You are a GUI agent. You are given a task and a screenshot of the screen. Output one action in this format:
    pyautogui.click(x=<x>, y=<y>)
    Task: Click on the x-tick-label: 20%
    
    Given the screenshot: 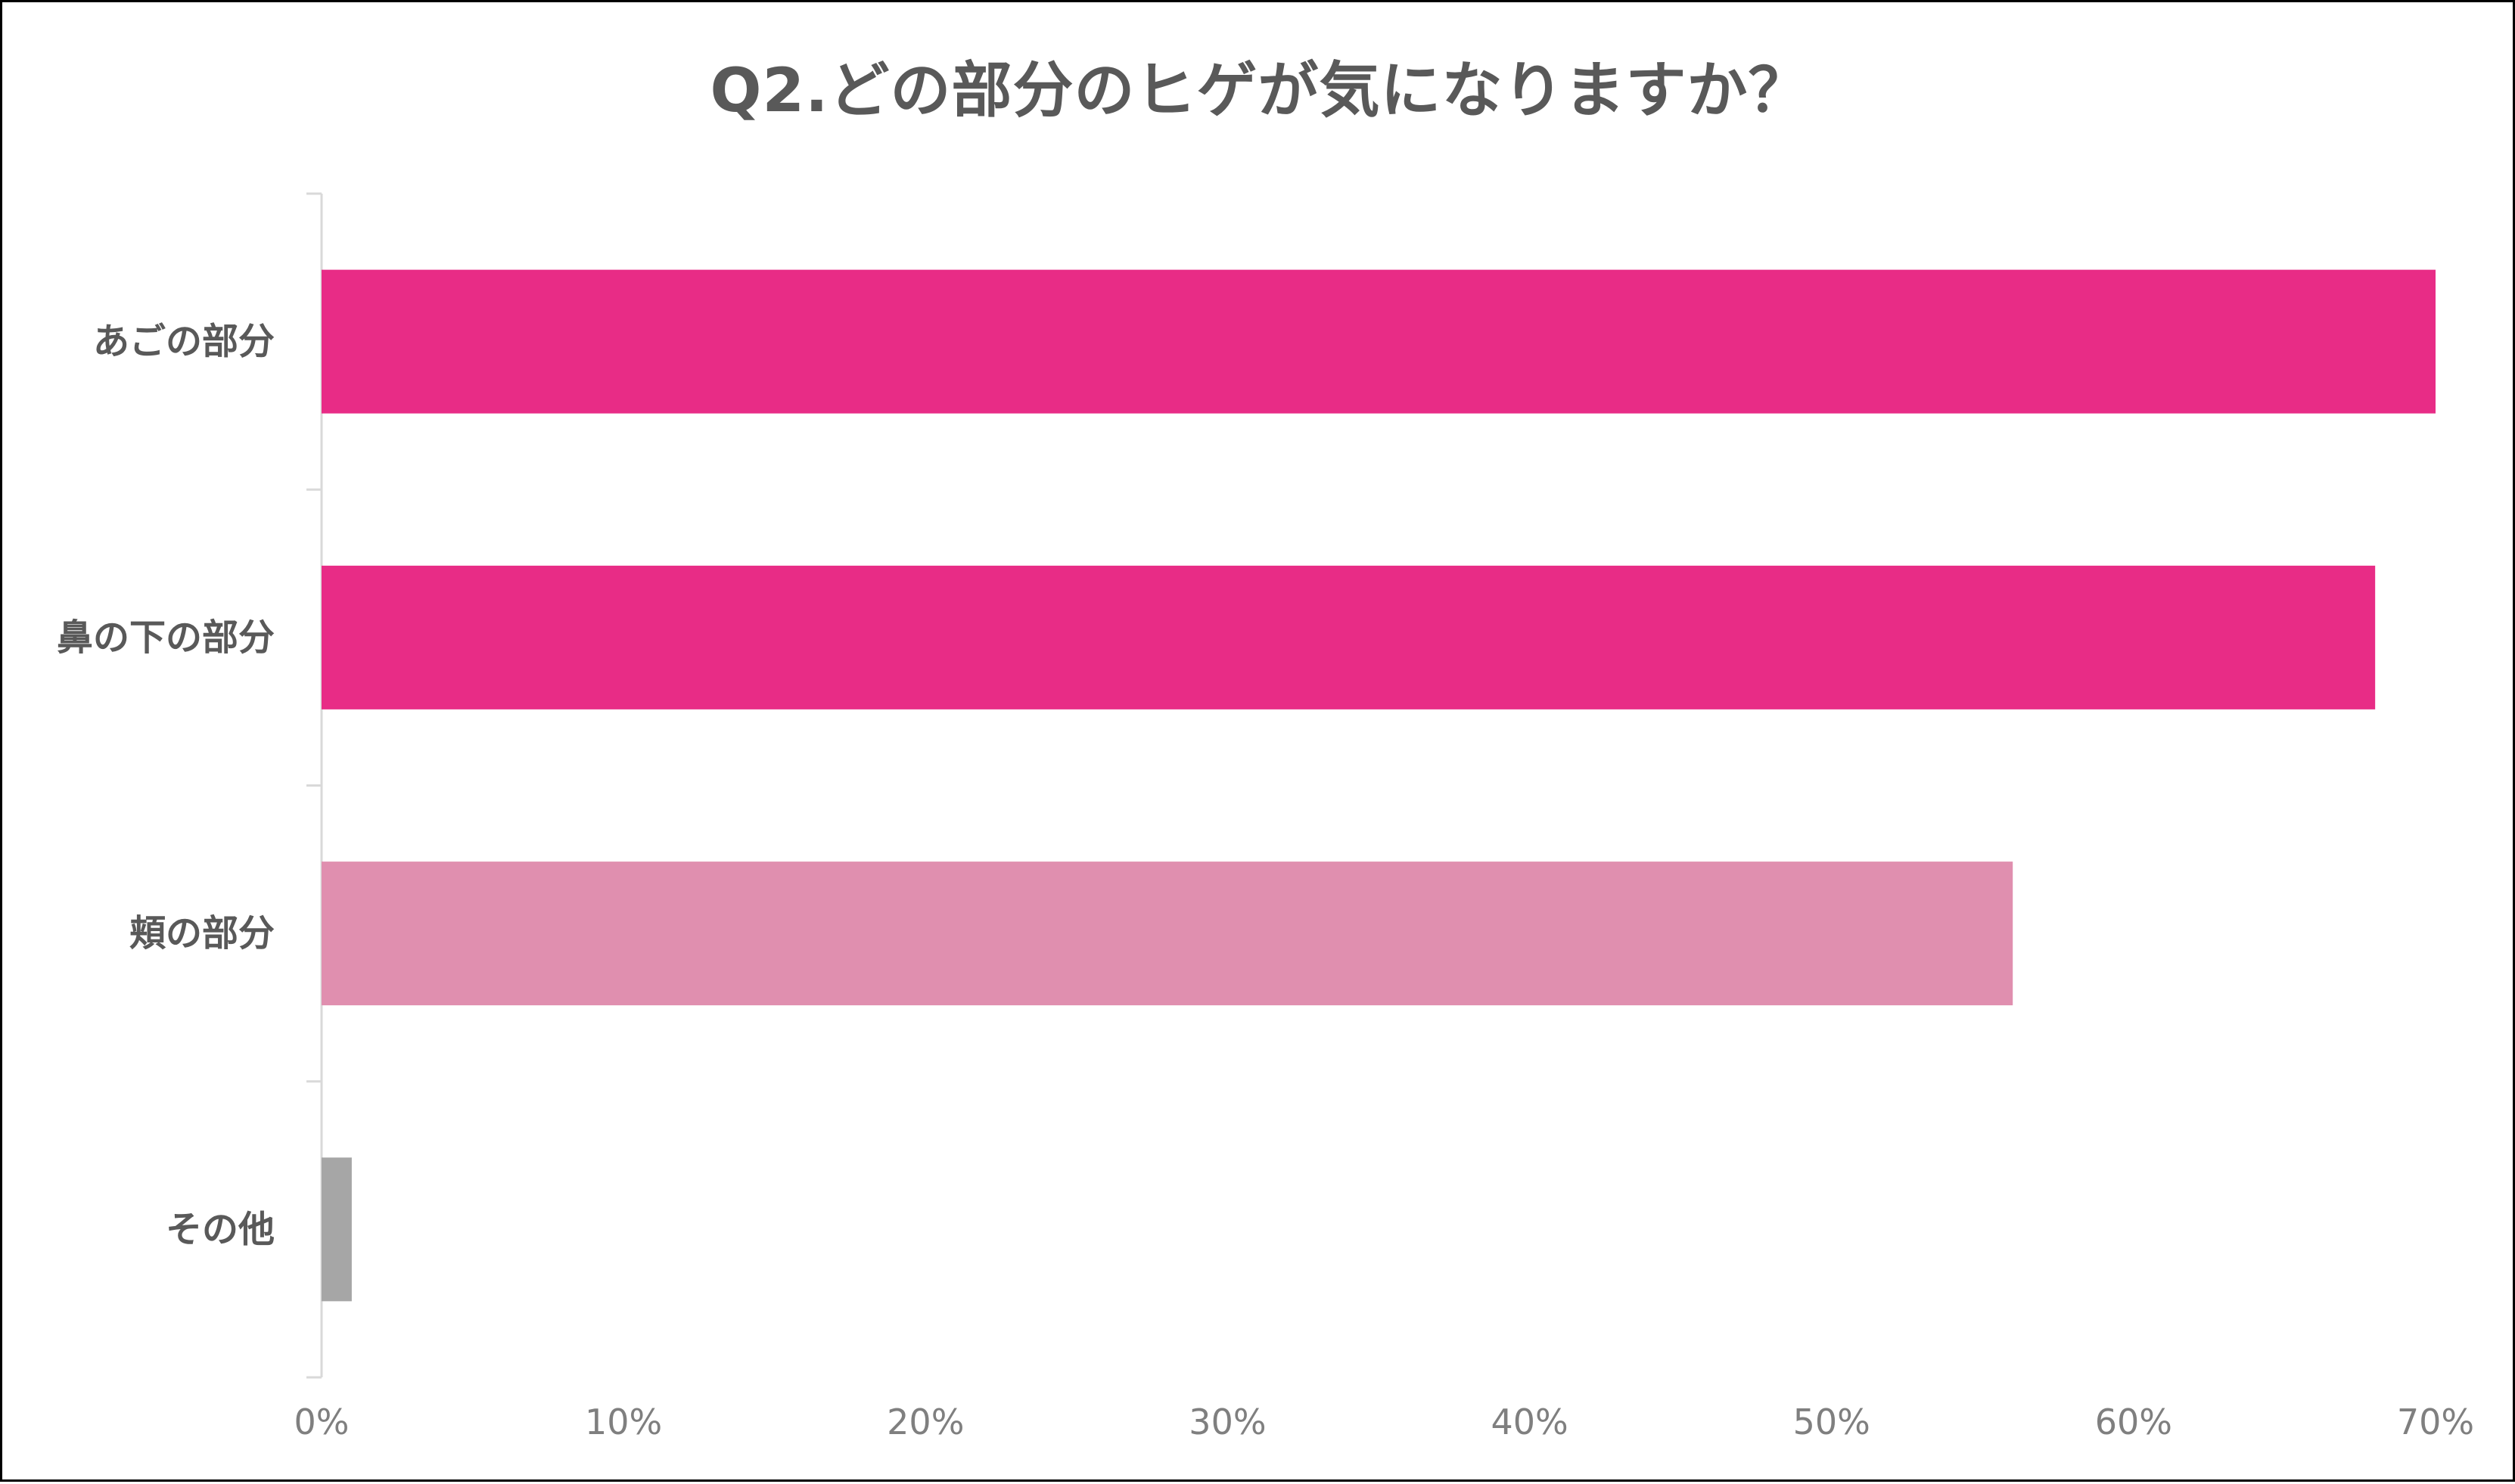 What is the action you would take?
    pyautogui.click(x=926, y=1422)
    